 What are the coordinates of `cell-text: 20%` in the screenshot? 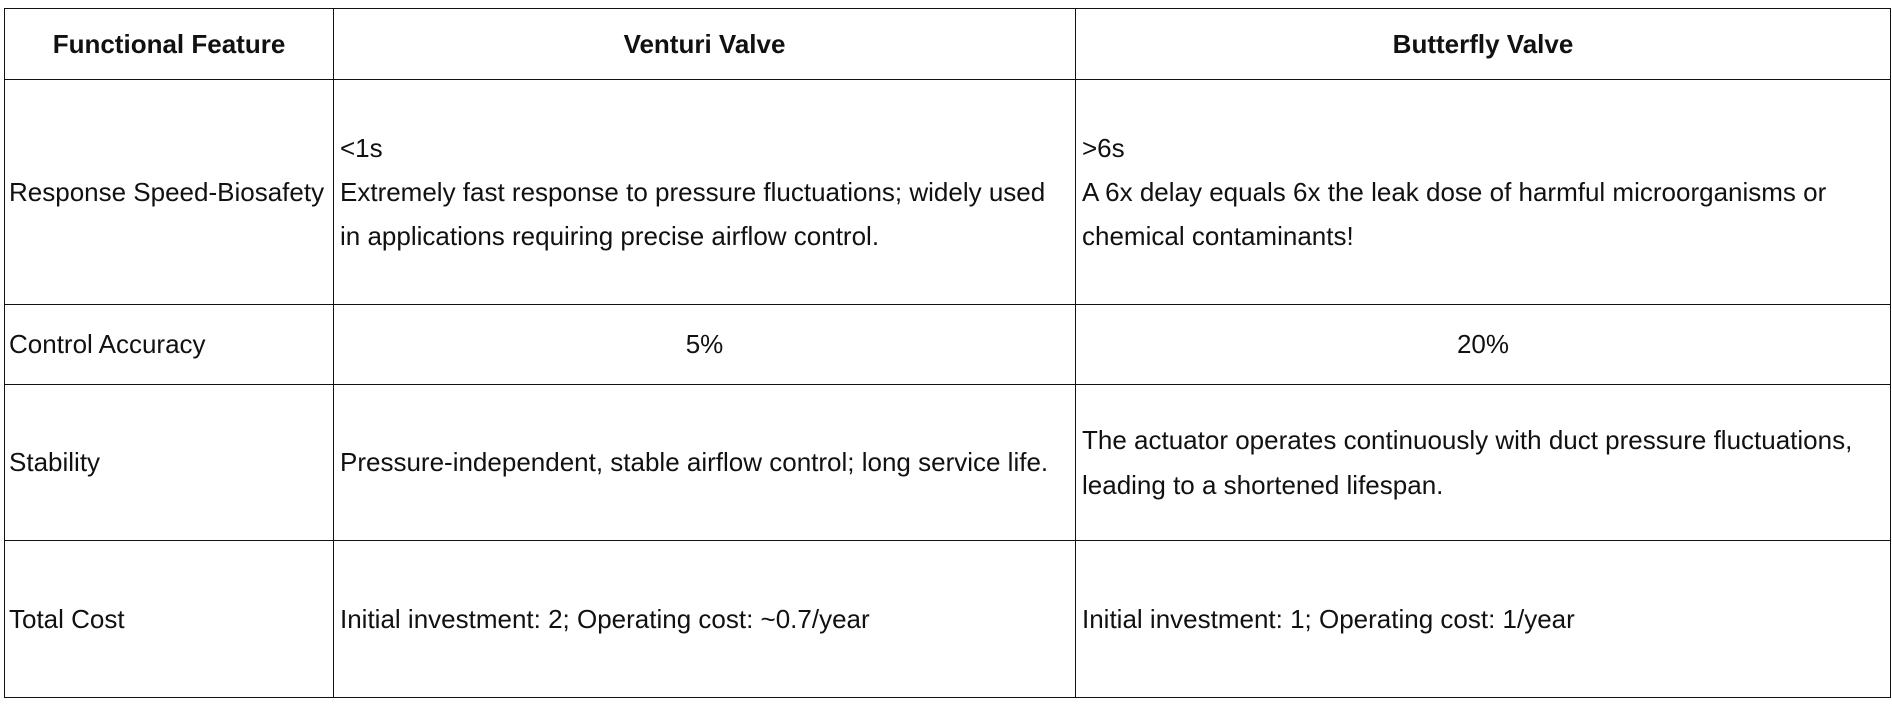 It's located at (1483, 344).